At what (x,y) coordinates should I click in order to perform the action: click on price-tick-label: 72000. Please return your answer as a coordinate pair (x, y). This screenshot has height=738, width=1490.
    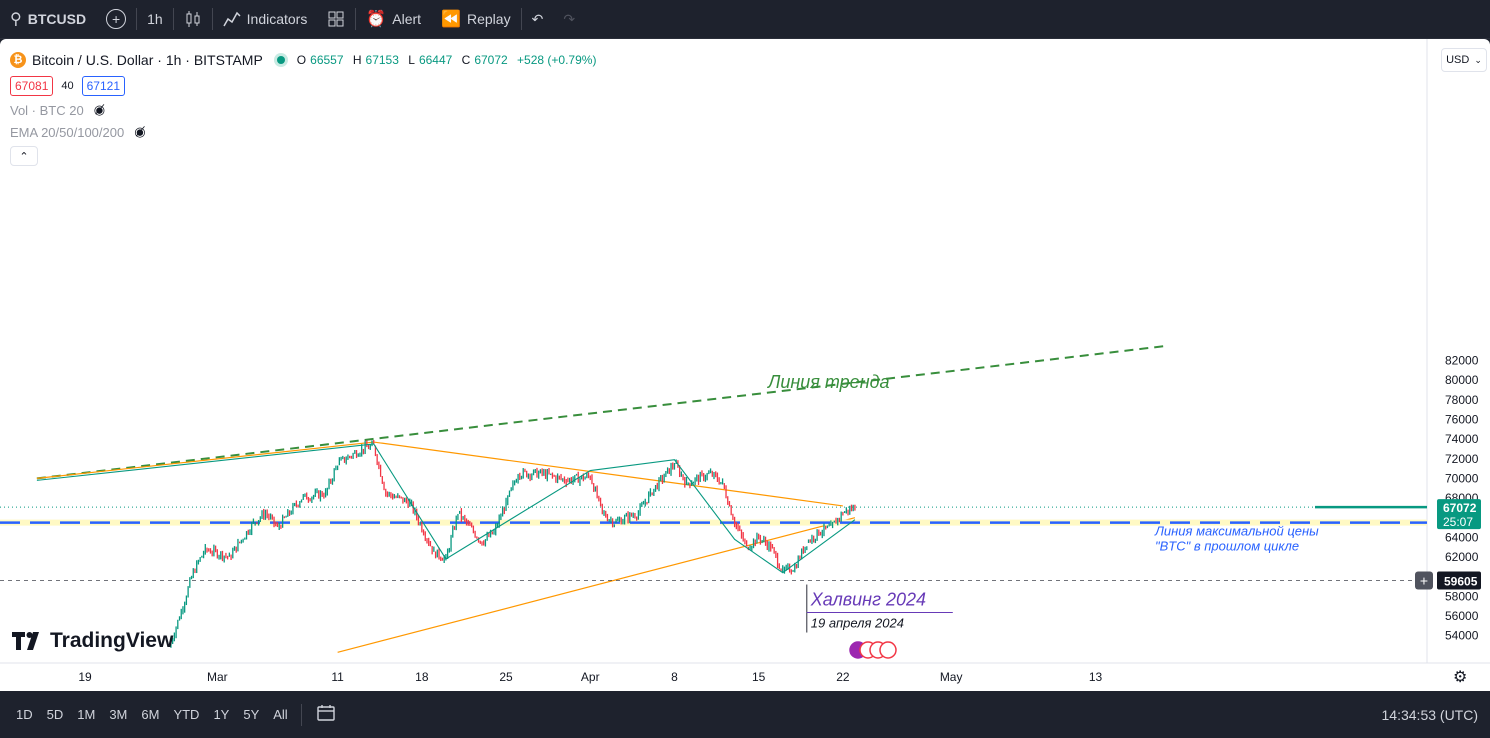
    Looking at the image, I should click on (1462, 459).